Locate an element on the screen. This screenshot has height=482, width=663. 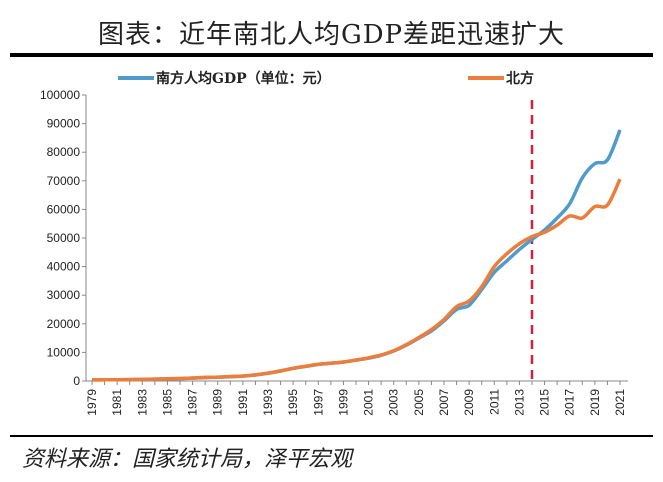
x-tick-label: 2021 is located at coordinates (620, 402).